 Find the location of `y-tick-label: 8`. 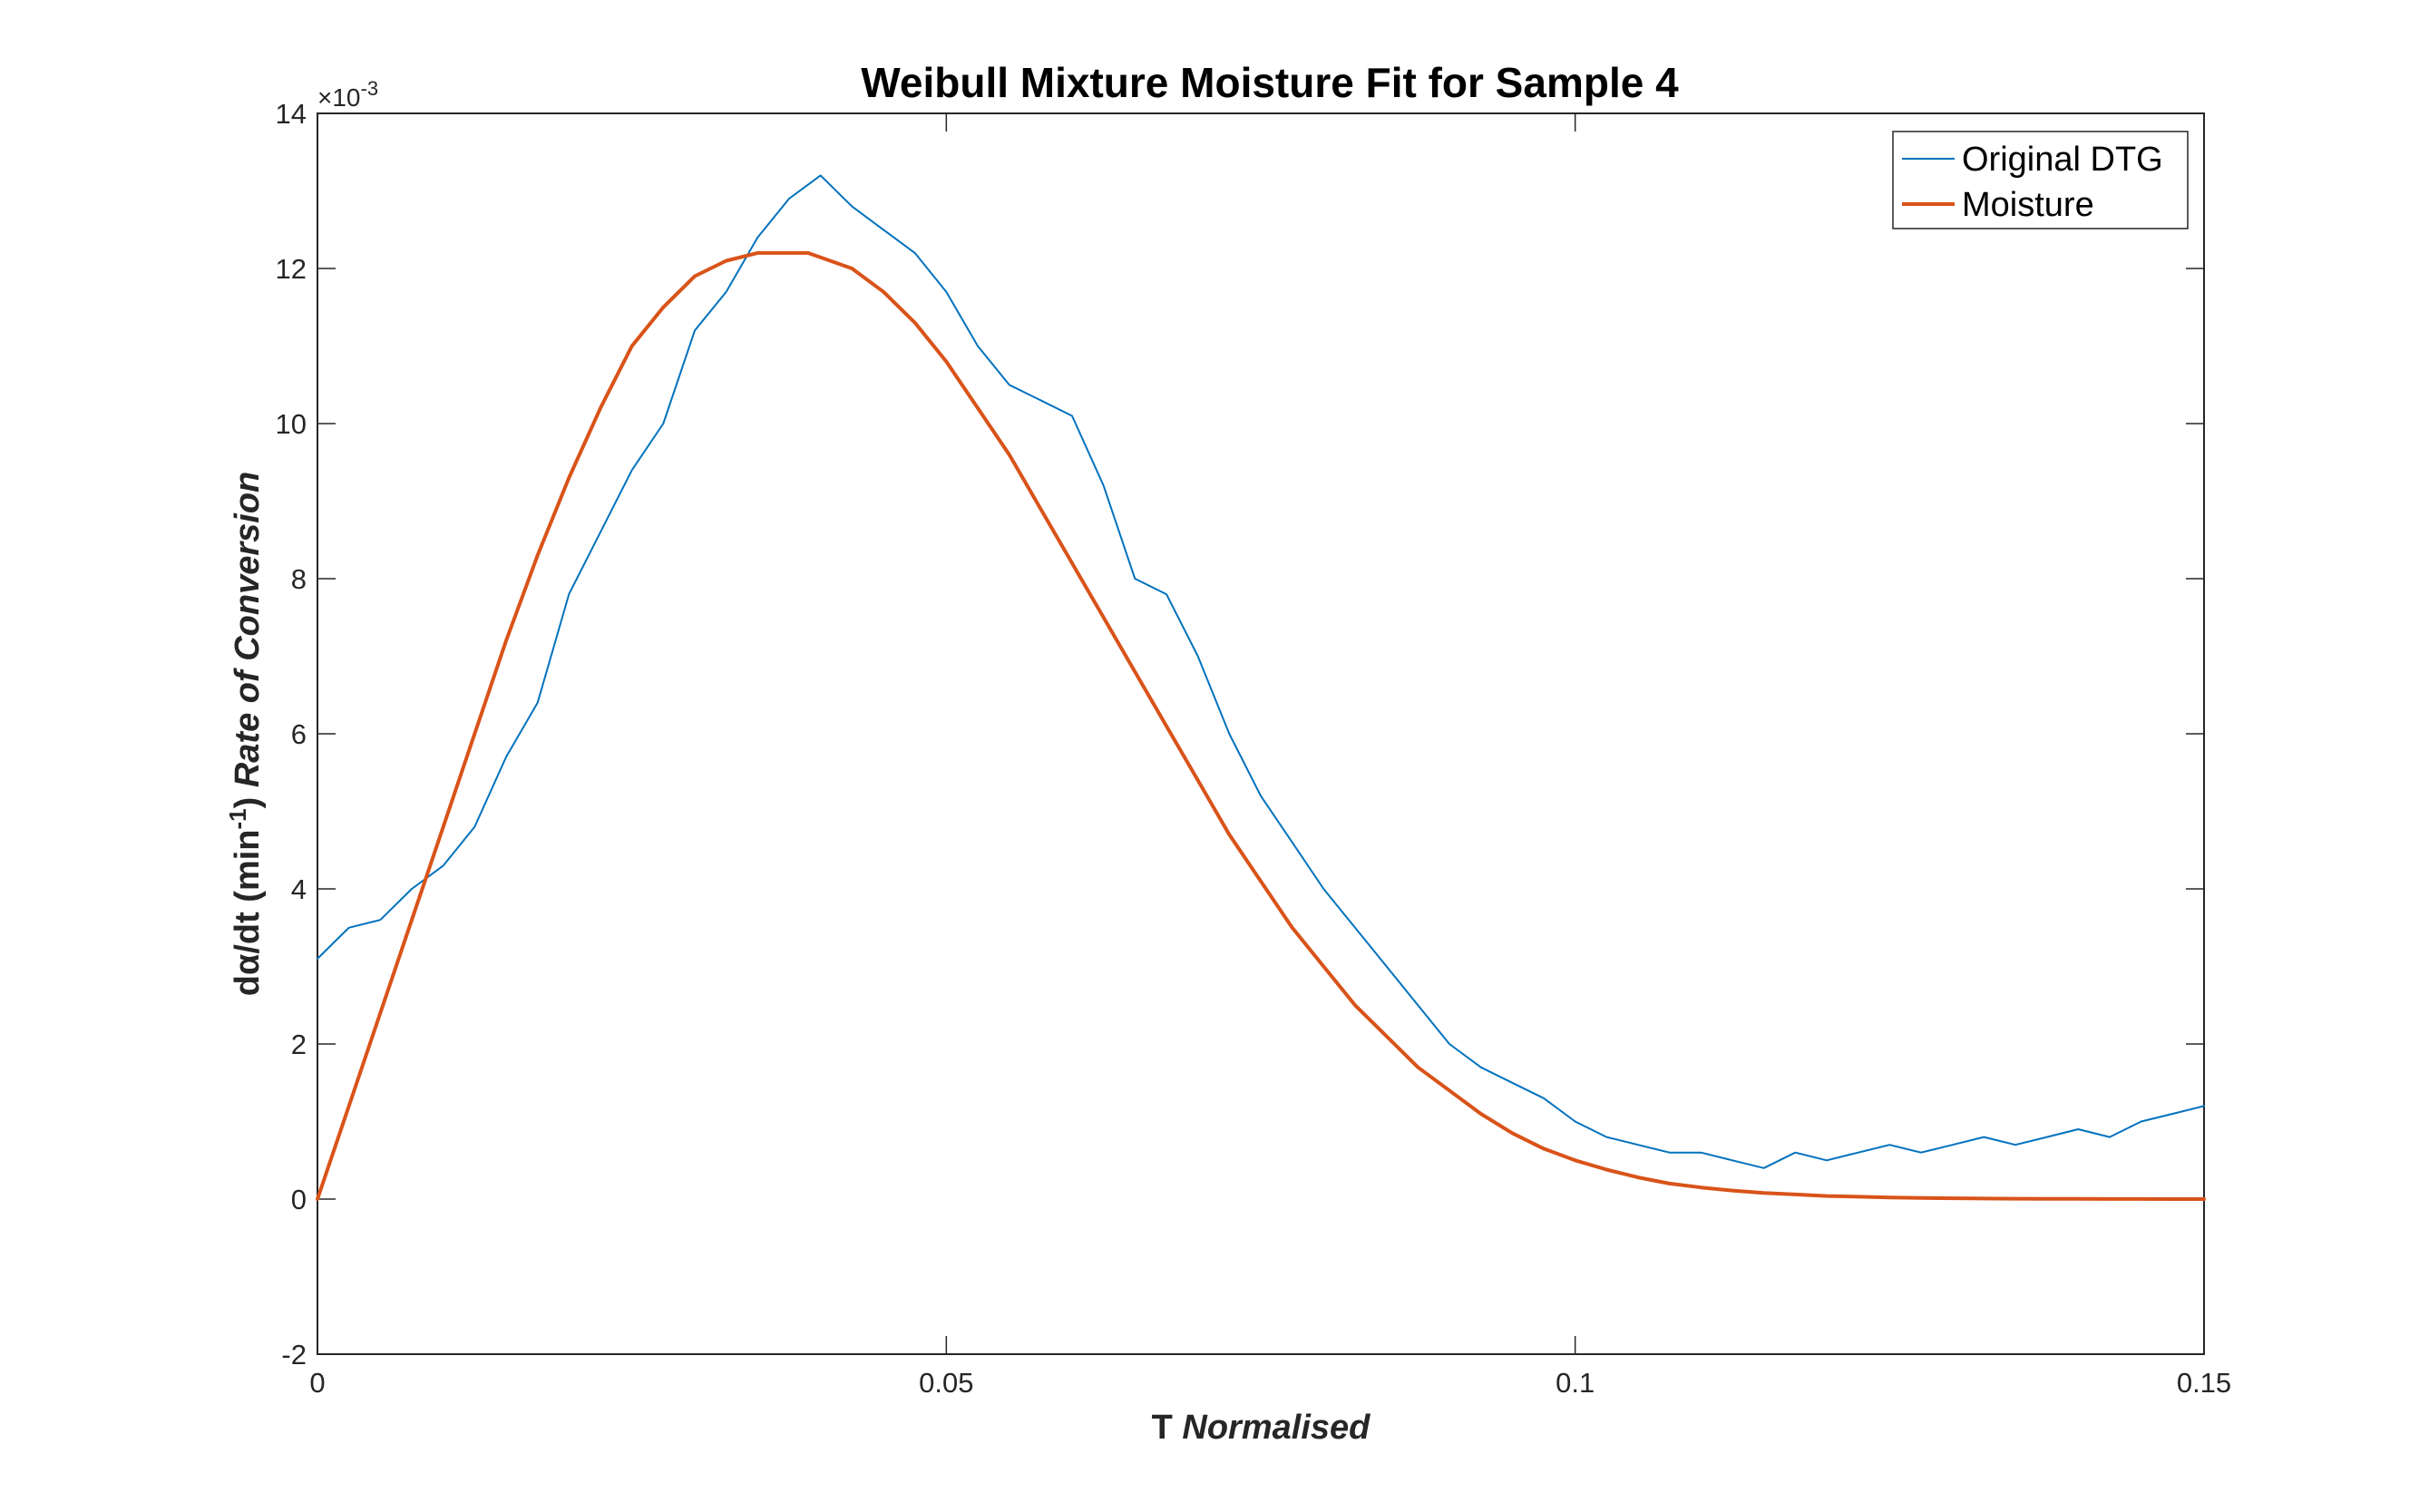

y-tick-label: 8 is located at coordinates (299, 579).